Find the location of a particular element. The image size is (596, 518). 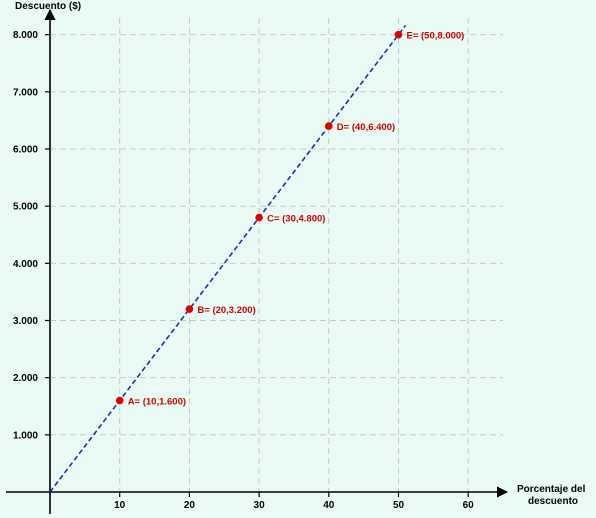

y-tick-label: 3.000 is located at coordinates (25, 321).